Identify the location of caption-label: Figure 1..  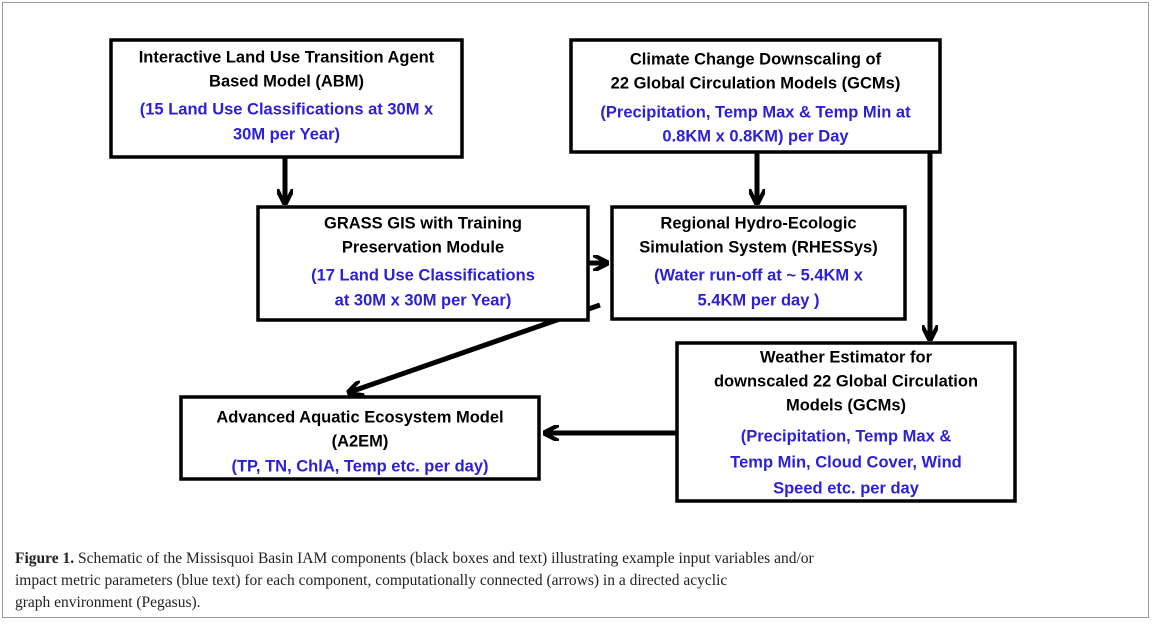
(45, 558).